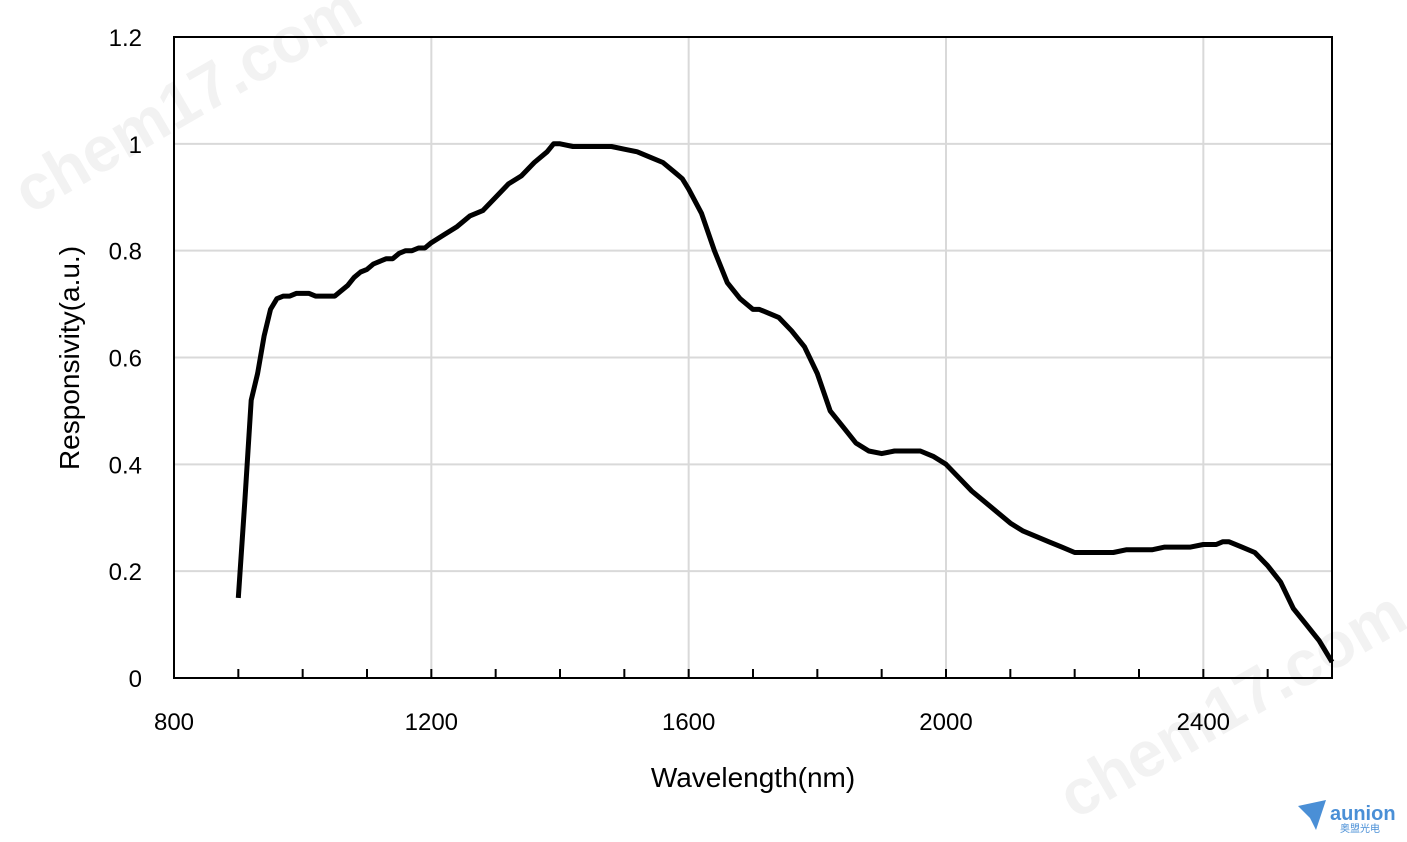 This screenshot has width=1407, height=842. What do you see at coordinates (174, 722) in the screenshot?
I see `x-tick-label: 800` at bounding box center [174, 722].